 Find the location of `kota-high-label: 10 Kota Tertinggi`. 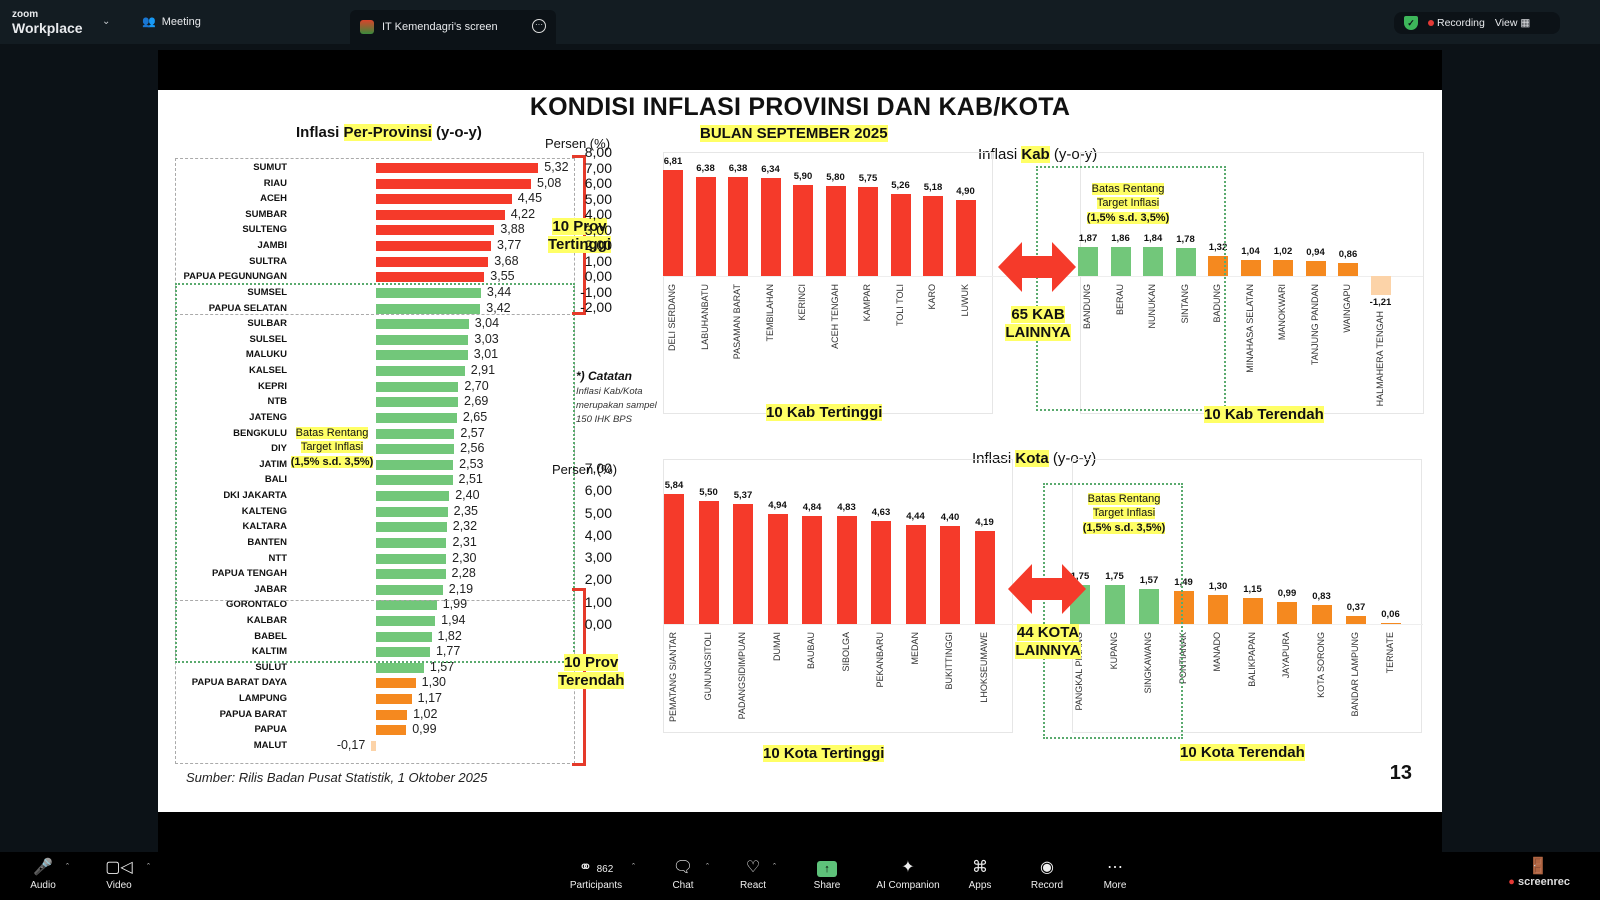

kota-high-label: 10 Kota Tertinggi is located at coordinates (824, 754).